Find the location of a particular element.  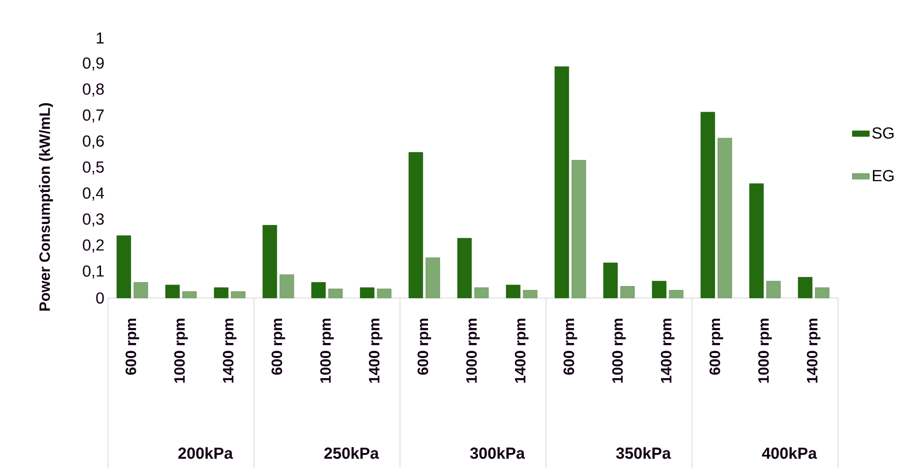

y-tick-label: 0,5 is located at coordinates (93, 168).